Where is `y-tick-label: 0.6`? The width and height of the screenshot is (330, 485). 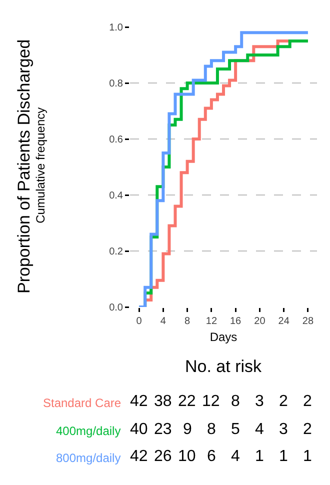
y-tick-label: 0.6 is located at coordinates (116, 140).